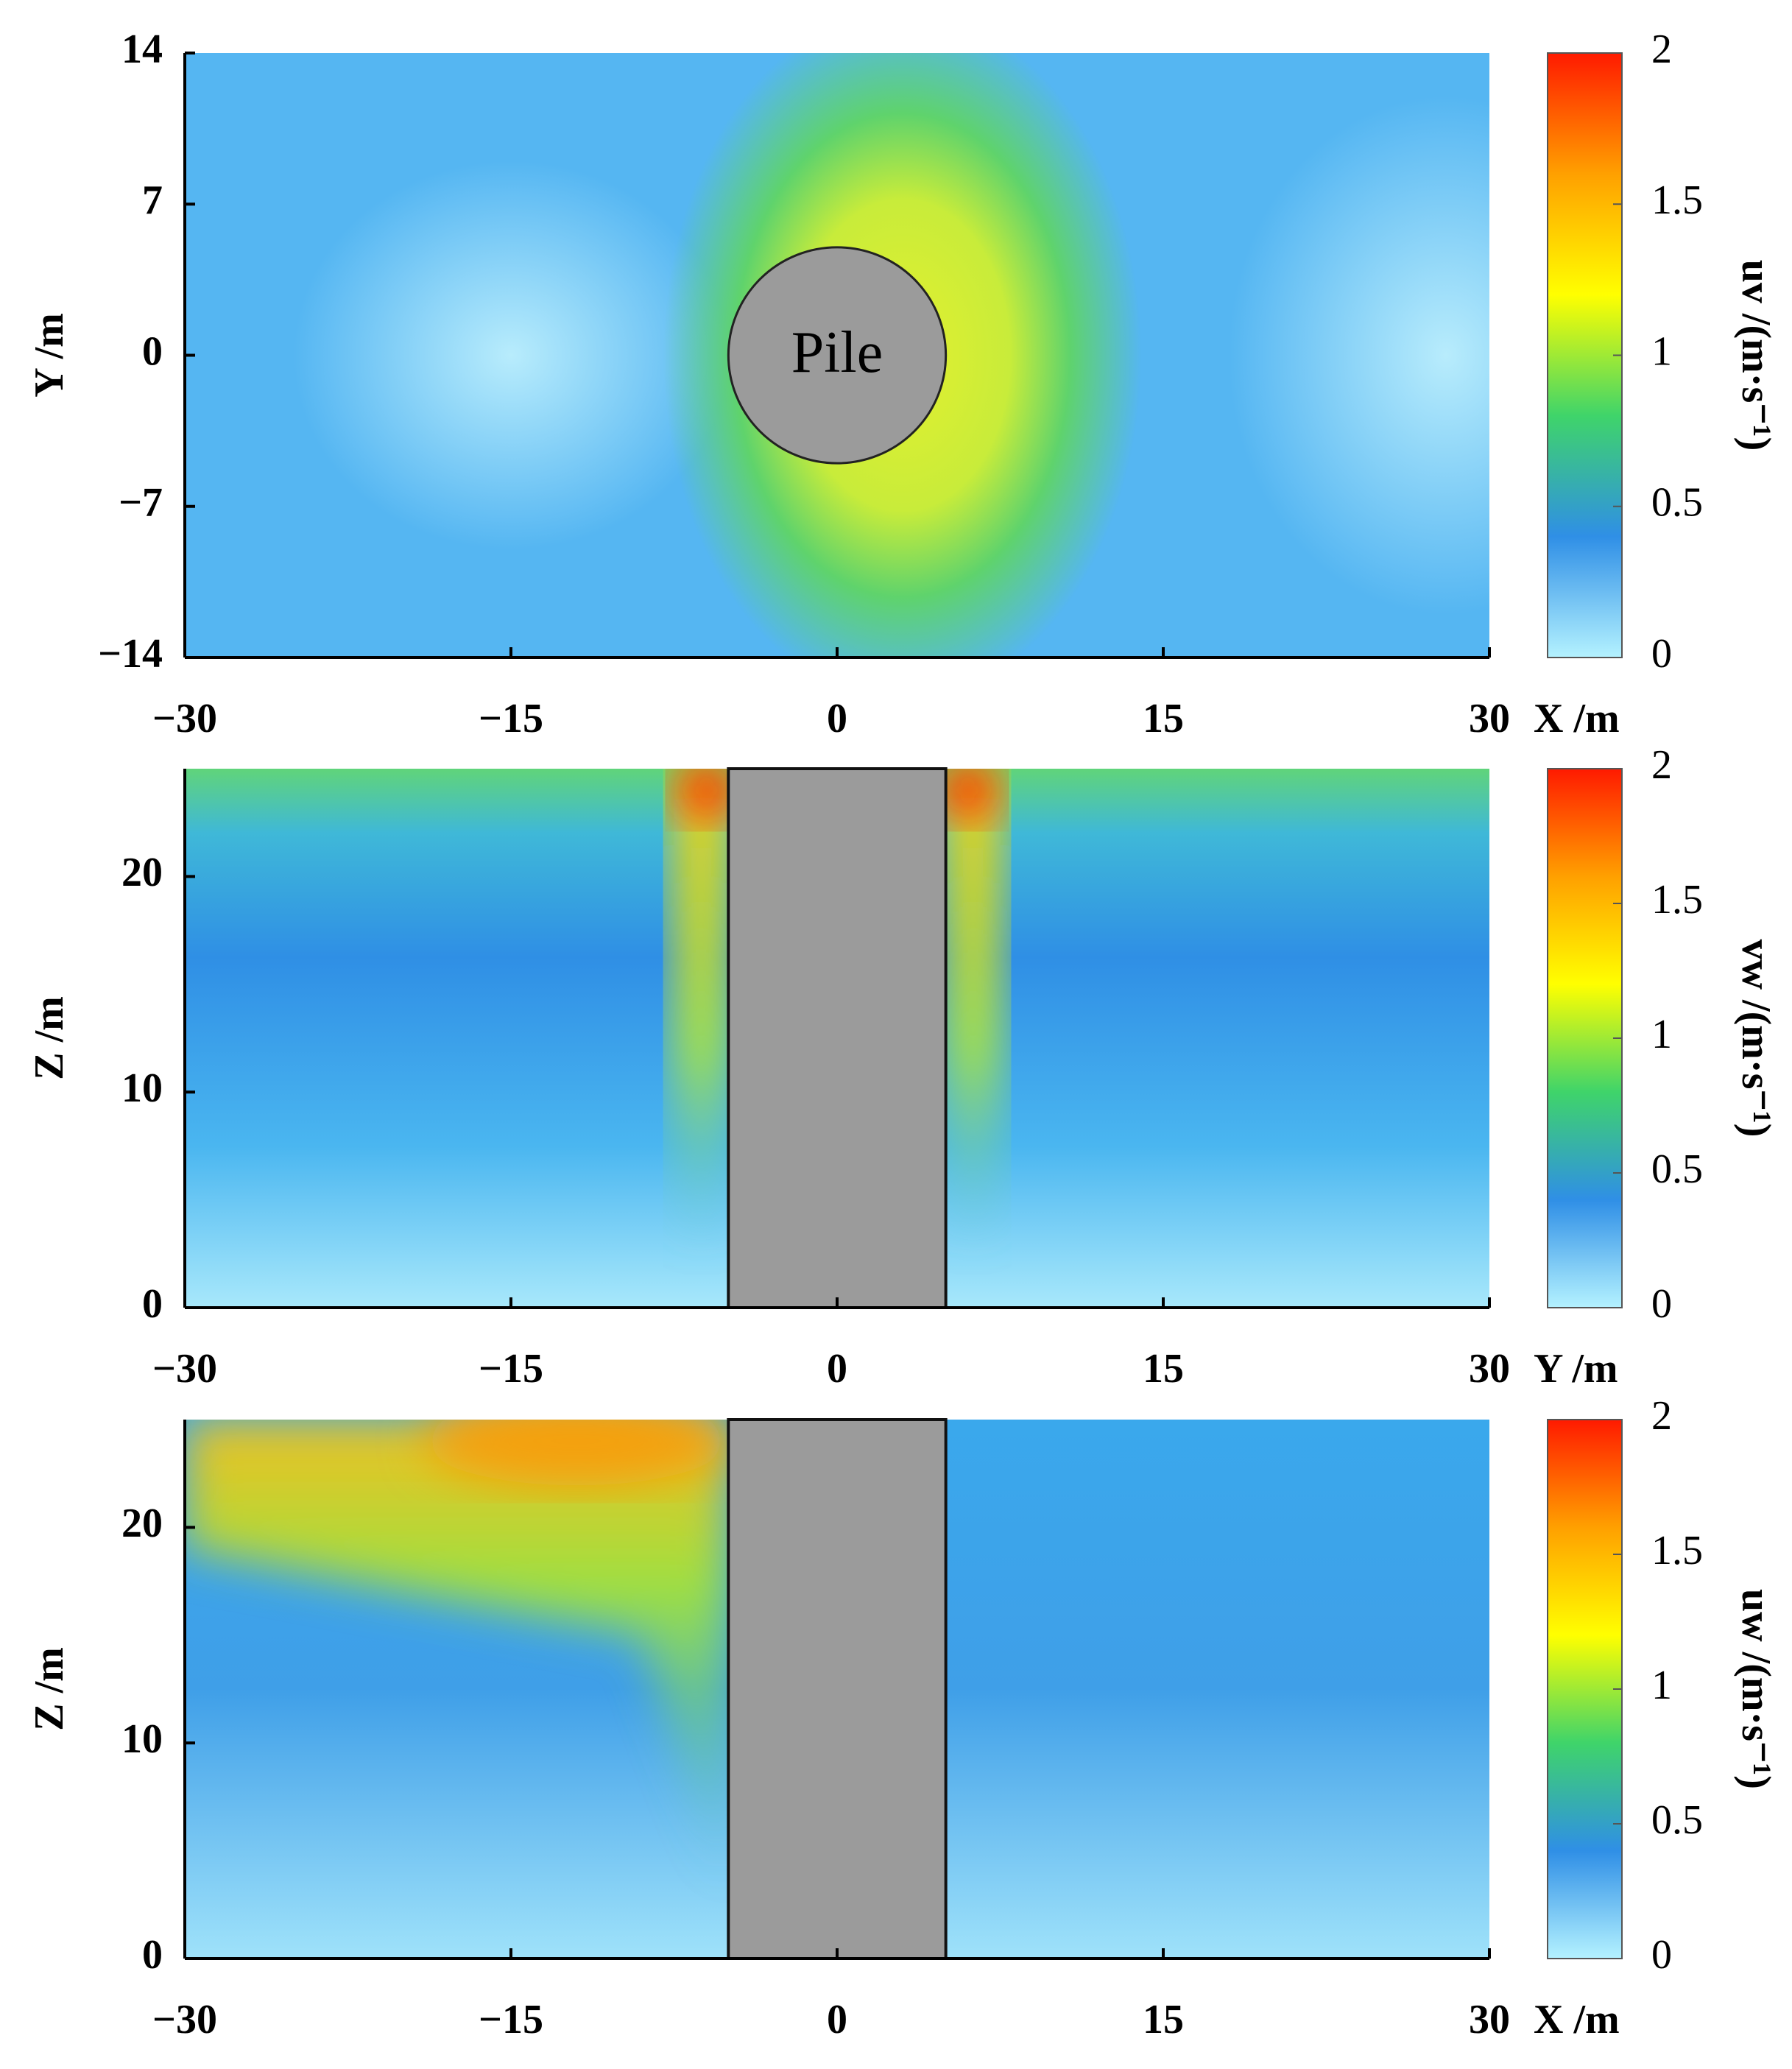 The height and width of the screenshot is (2069, 1792). Describe the element at coordinates (131, 654) in the screenshot. I see `y-tick-label: −14` at that location.